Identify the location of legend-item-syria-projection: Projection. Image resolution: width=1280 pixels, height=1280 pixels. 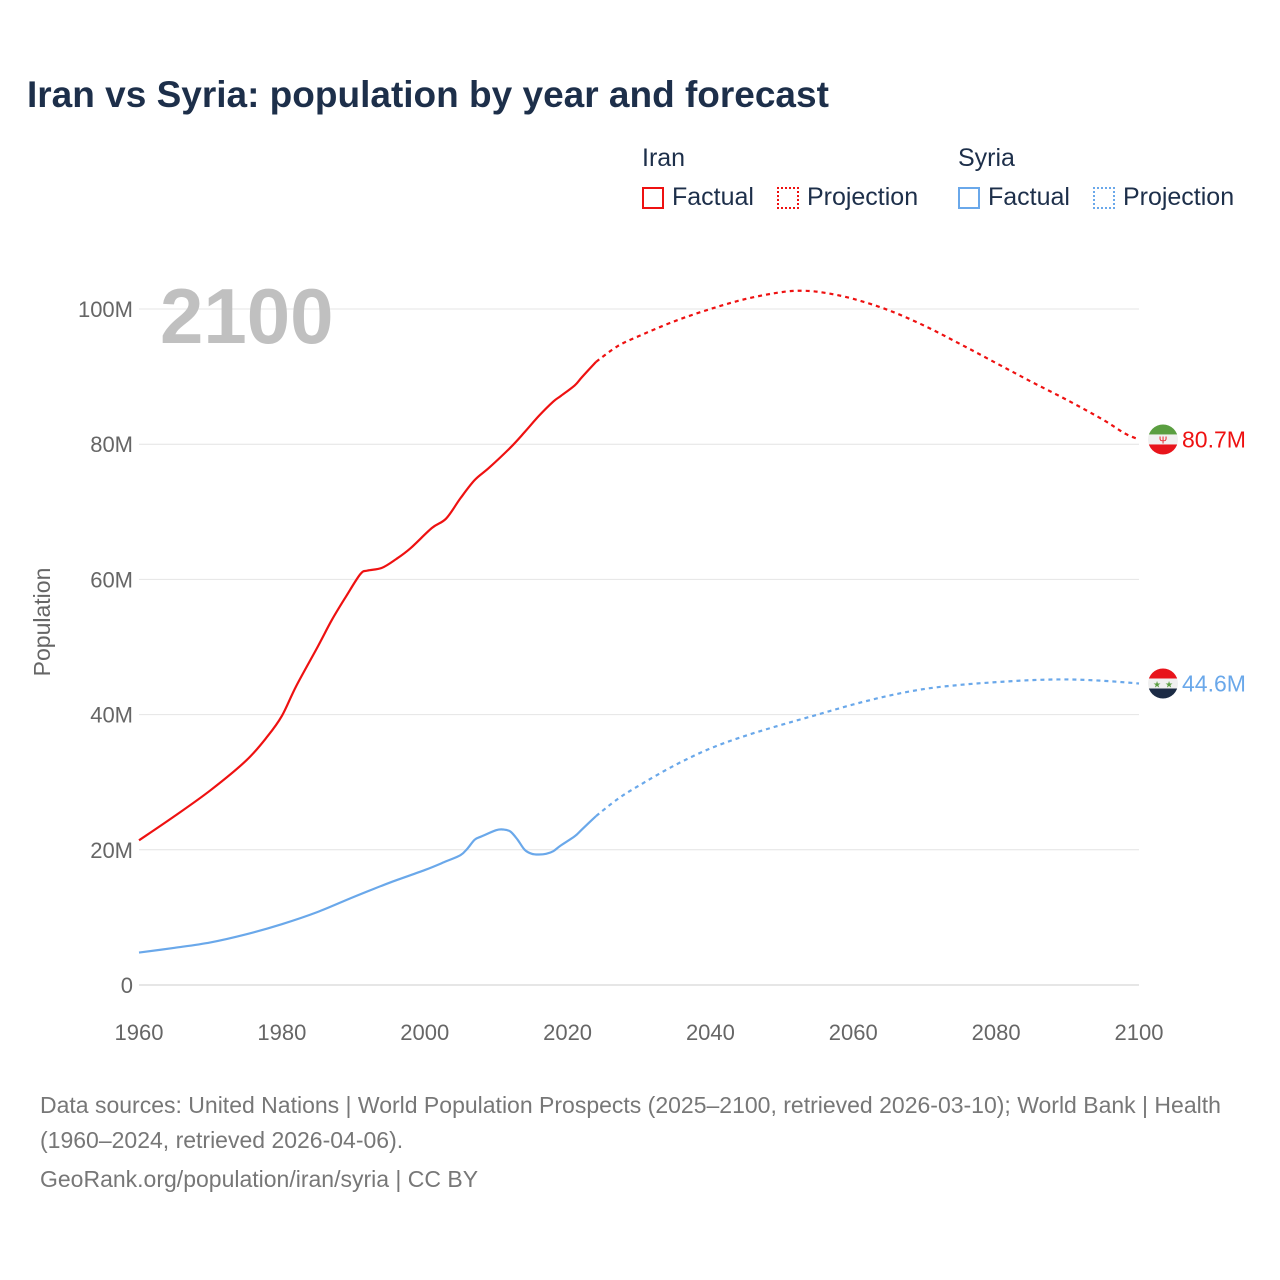
(1163, 197).